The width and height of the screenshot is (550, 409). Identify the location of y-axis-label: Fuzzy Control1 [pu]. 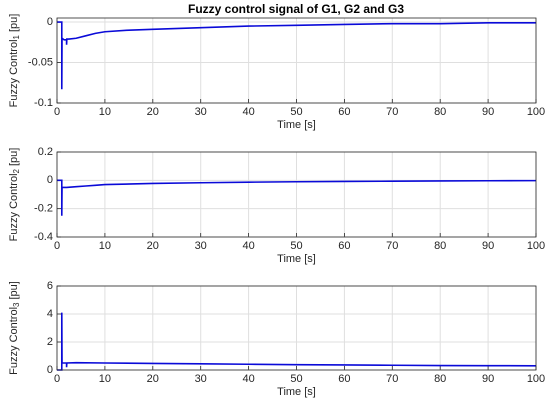
(14, 61).